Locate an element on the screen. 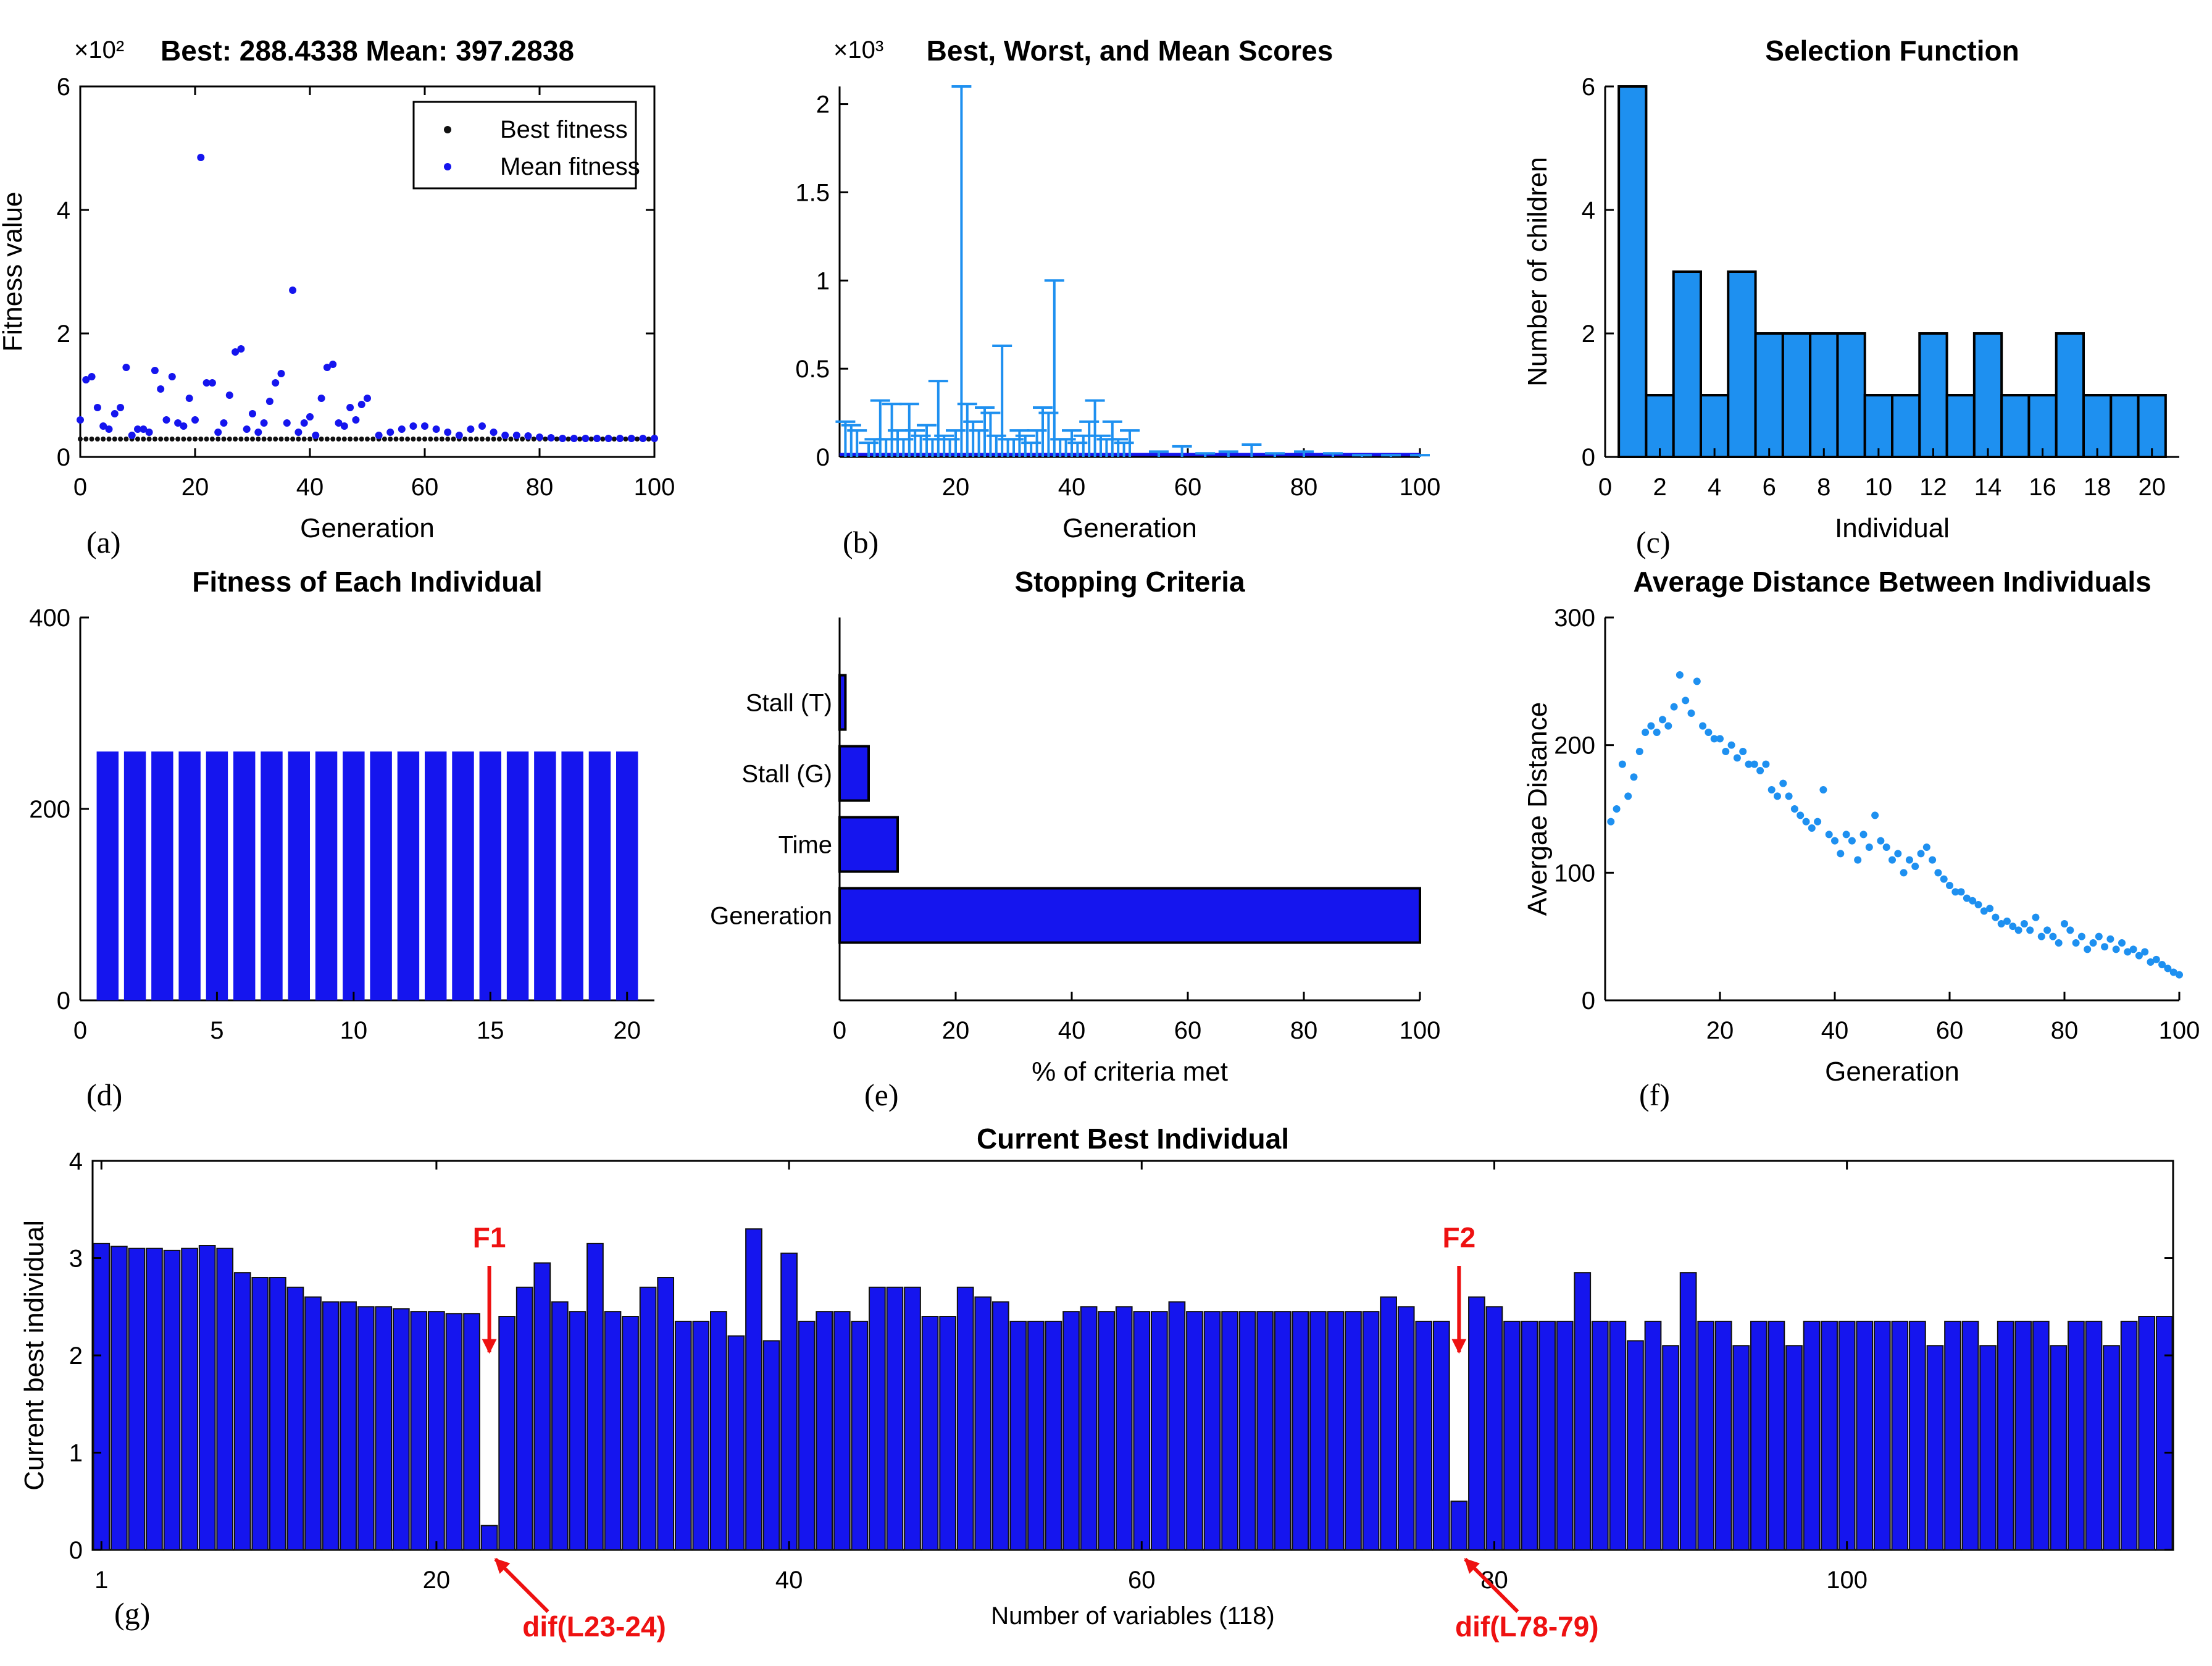 Image resolution: width=2212 pixels, height=1666 pixels. x-axis-label-c: Individual is located at coordinates (1892, 528).